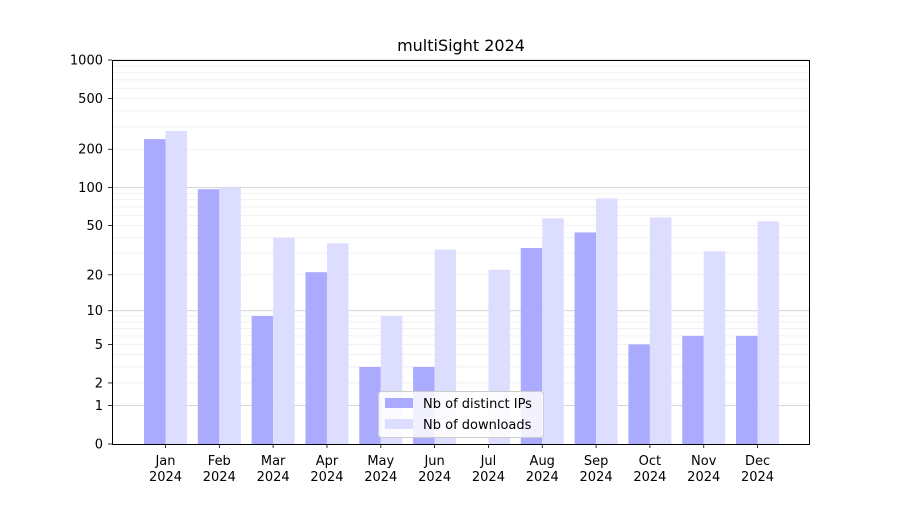  I want to click on legend-label: Nb of distinct IPs, so click(477, 404).